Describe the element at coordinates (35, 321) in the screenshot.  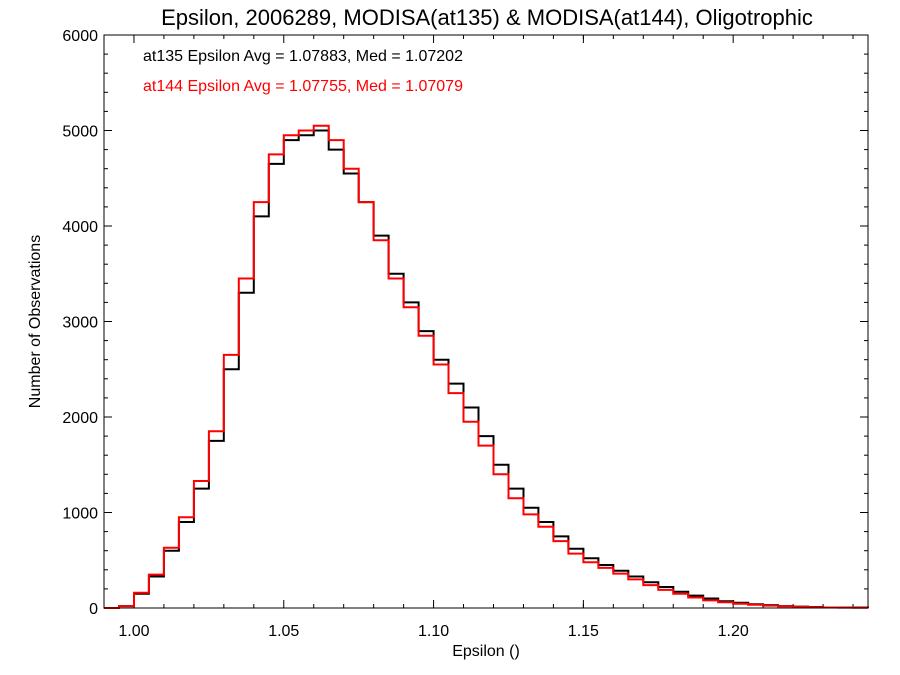
I see `y-axis-label: Number of Observations` at that location.